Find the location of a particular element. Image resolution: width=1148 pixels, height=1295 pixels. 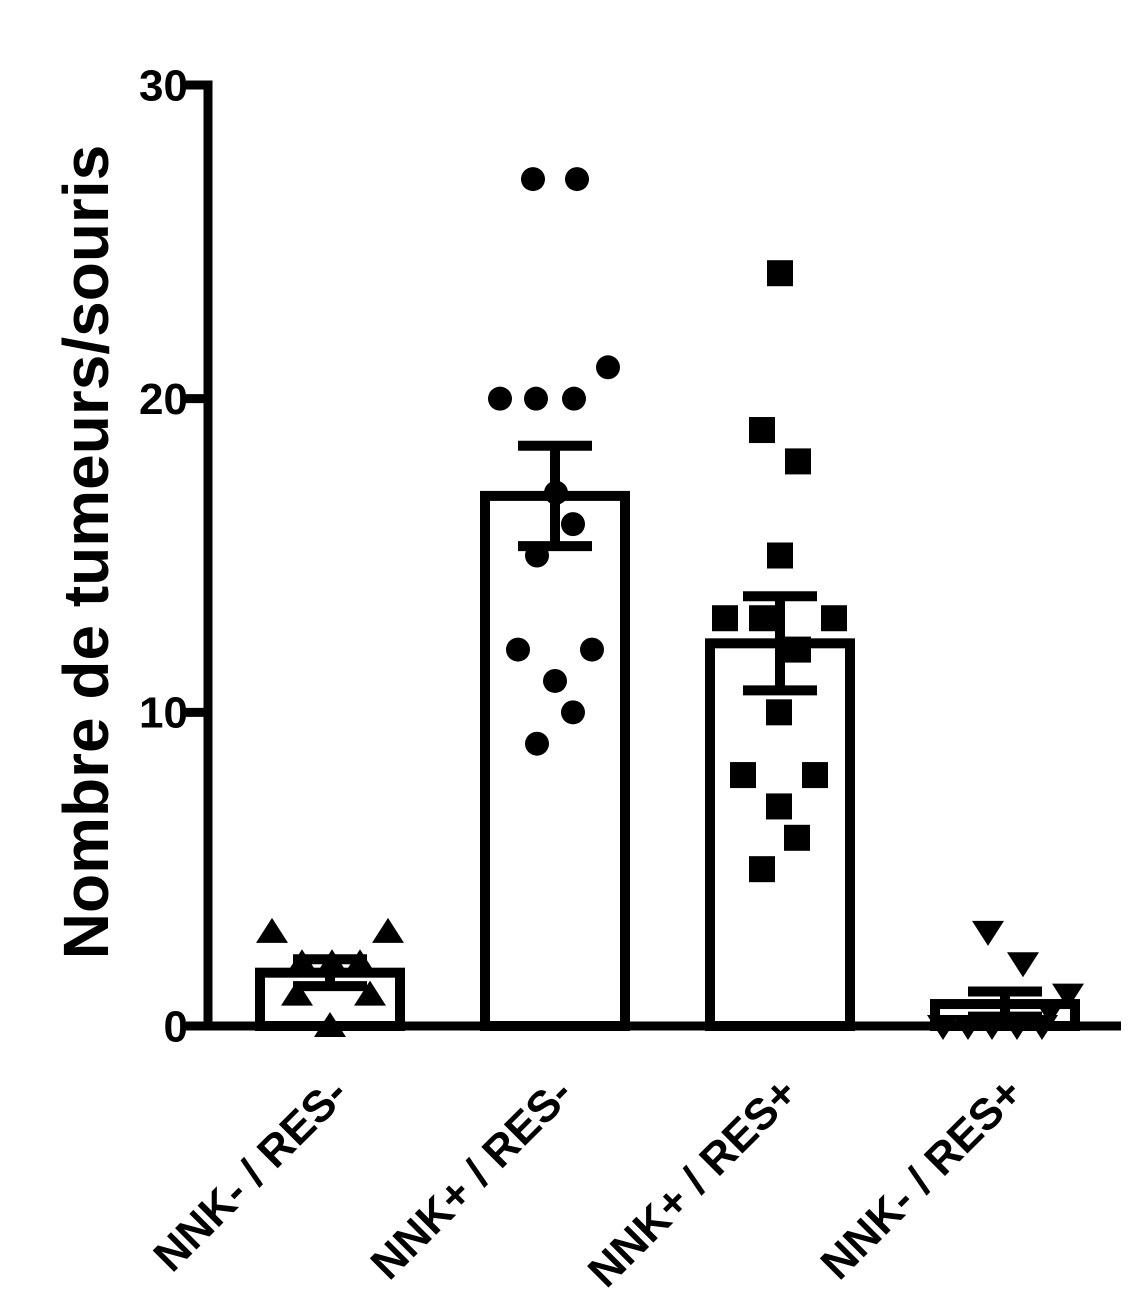

bar is located at coordinates (555, 760).